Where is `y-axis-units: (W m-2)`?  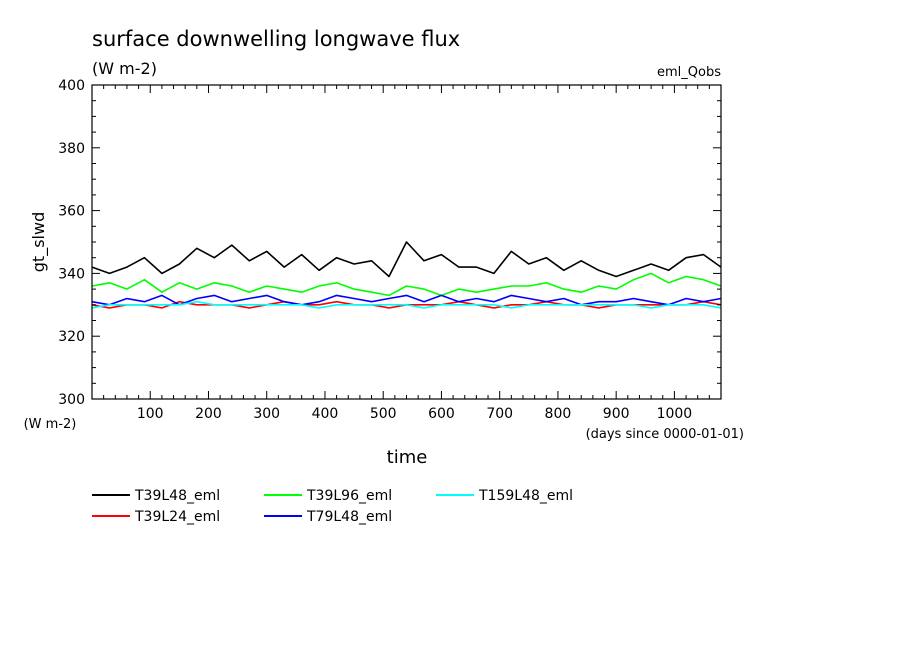 y-axis-units: (W m-2) is located at coordinates (50, 424).